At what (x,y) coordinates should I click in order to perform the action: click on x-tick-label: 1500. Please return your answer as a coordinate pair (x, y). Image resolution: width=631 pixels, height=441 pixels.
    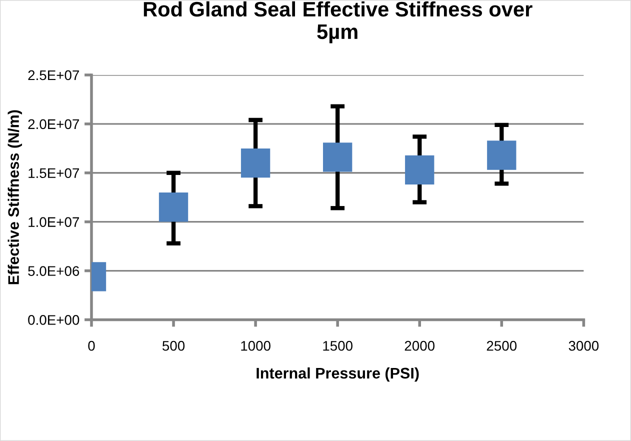
    Looking at the image, I should click on (337, 345).